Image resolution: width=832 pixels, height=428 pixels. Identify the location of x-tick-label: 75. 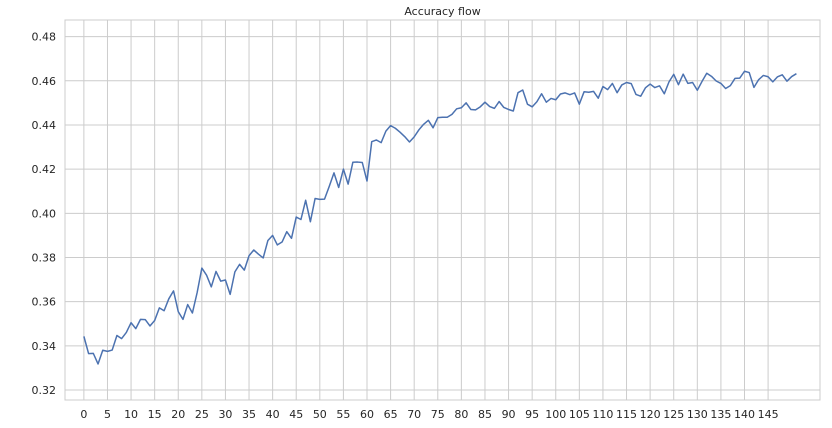
(438, 414).